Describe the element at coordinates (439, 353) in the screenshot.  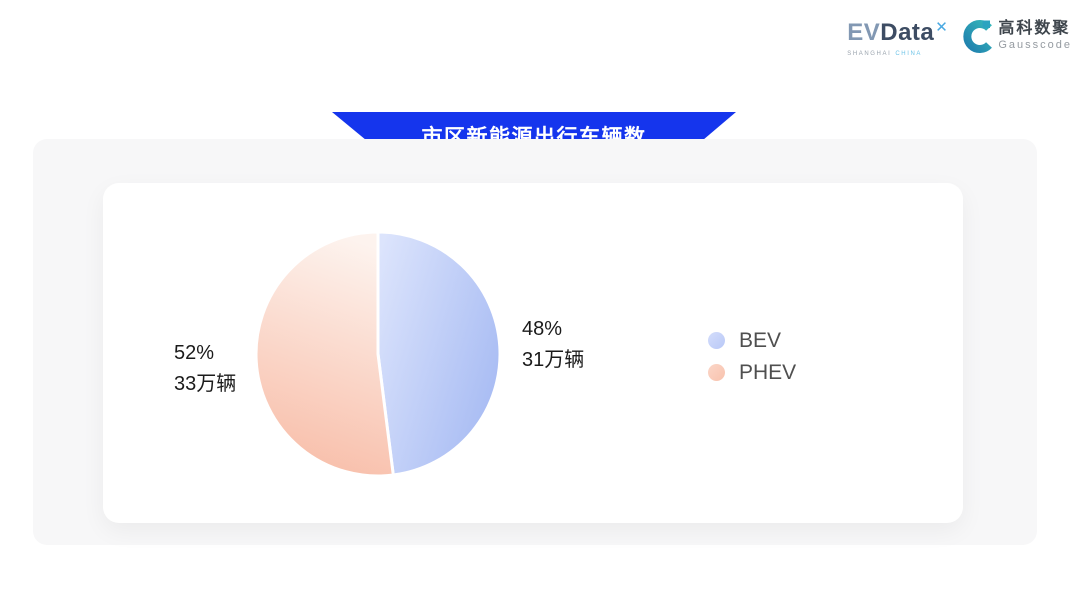
I see `pie-slice-bev` at that location.